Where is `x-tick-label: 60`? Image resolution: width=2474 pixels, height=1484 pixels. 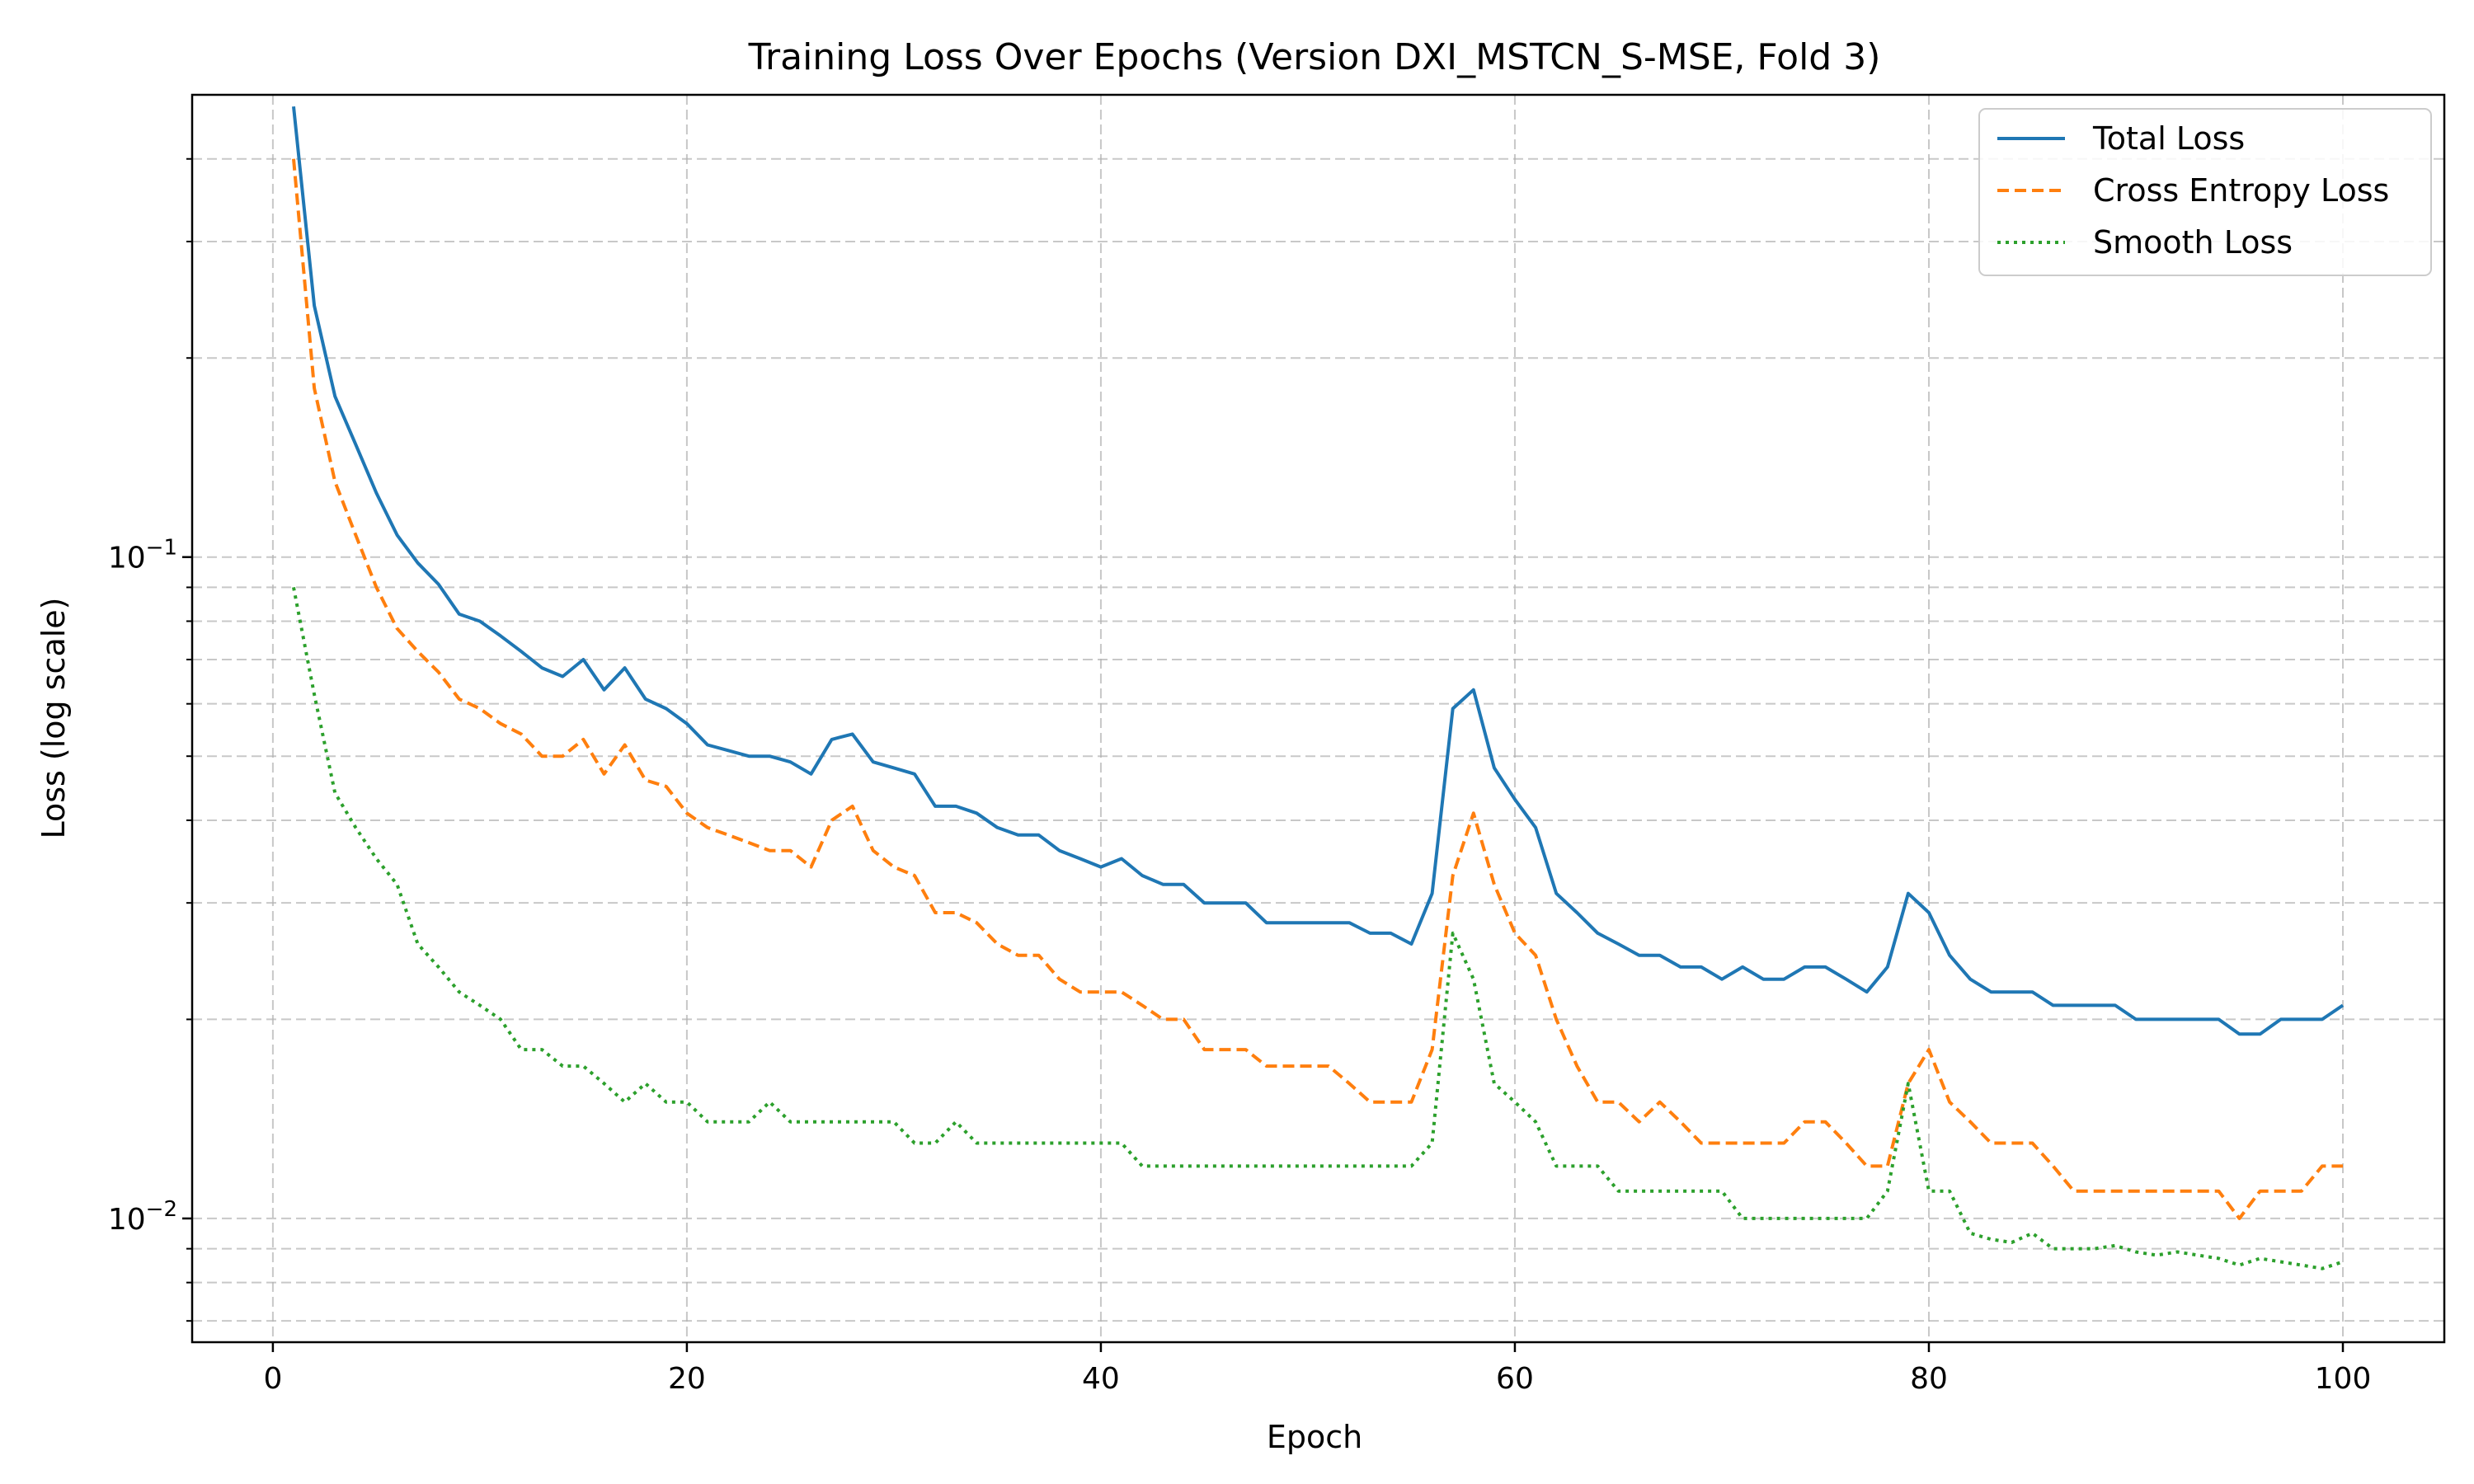 x-tick-label: 60 is located at coordinates (1515, 1379).